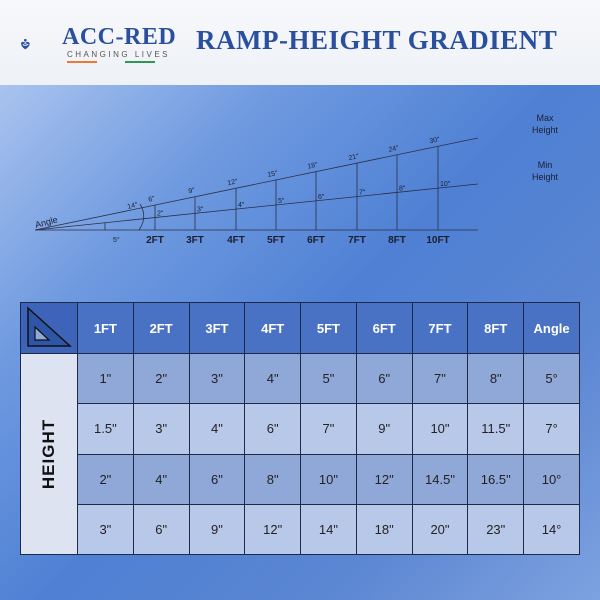  What do you see at coordinates (49, 328) in the screenshot?
I see `set-square-icon` at bounding box center [49, 328].